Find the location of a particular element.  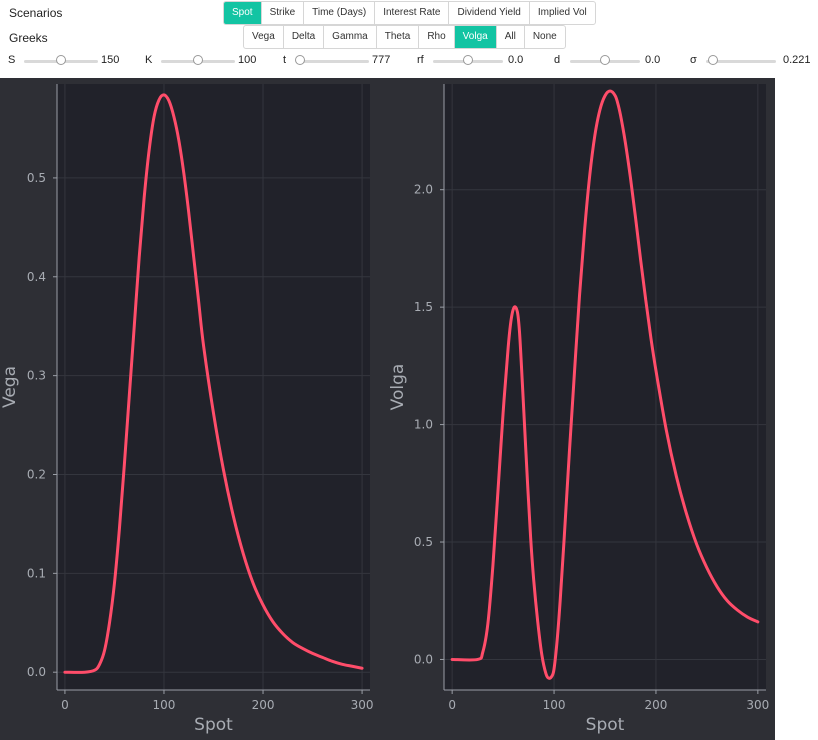

greek-gamma: Gamma is located at coordinates (350, 37).